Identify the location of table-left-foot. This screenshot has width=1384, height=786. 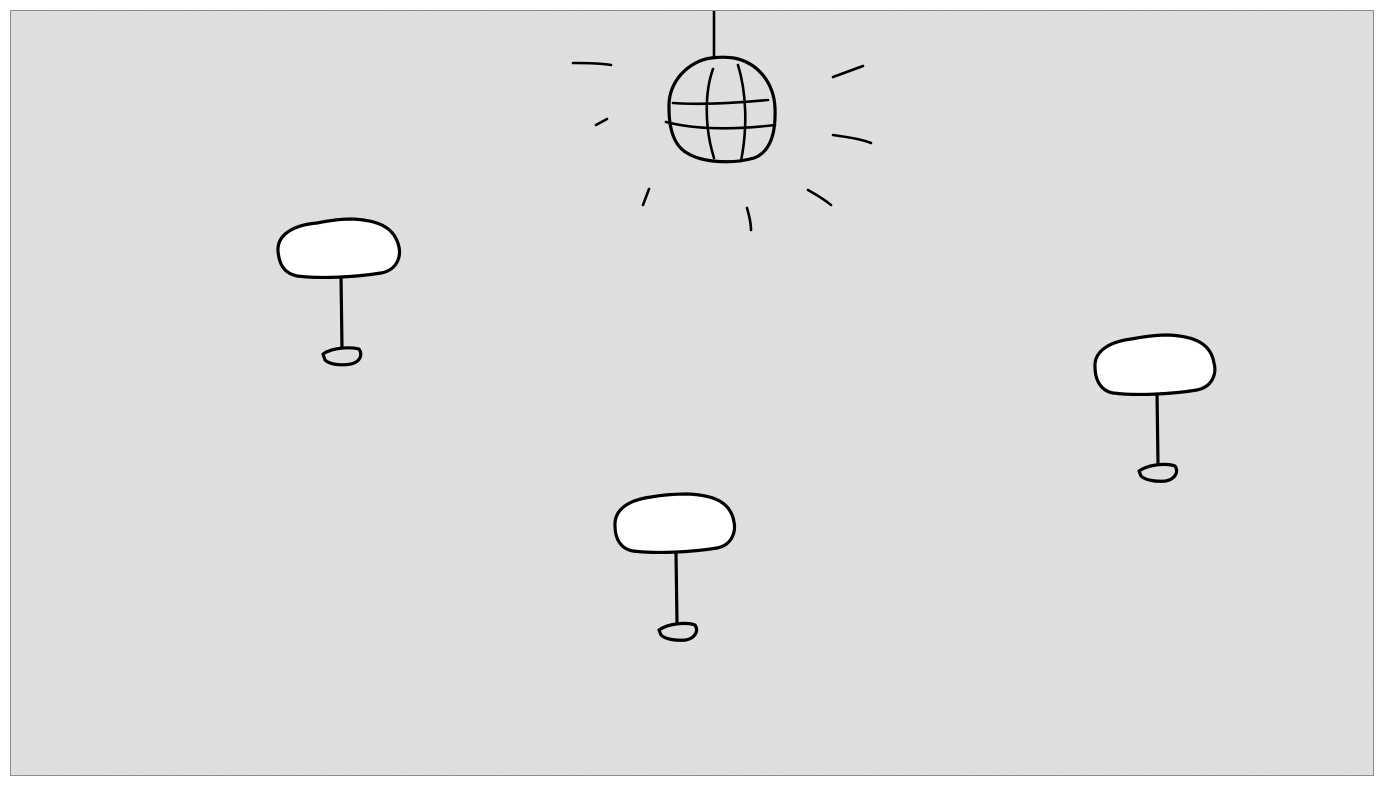
(342, 356).